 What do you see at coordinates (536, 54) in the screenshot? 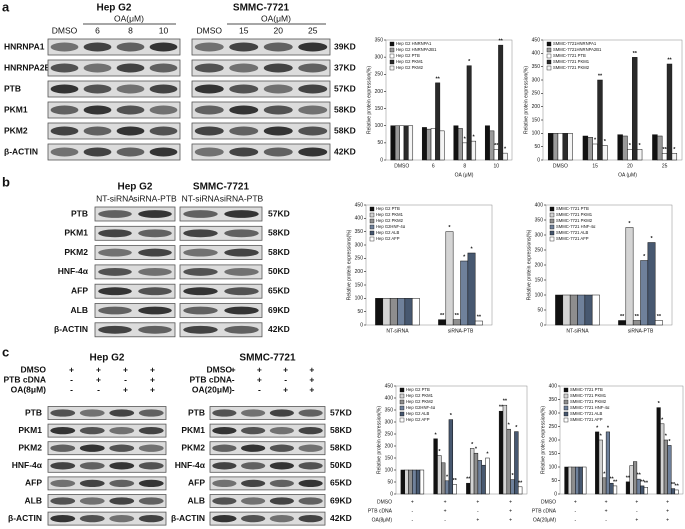
I see `y-tick-label: 400` at bounding box center [536, 54].